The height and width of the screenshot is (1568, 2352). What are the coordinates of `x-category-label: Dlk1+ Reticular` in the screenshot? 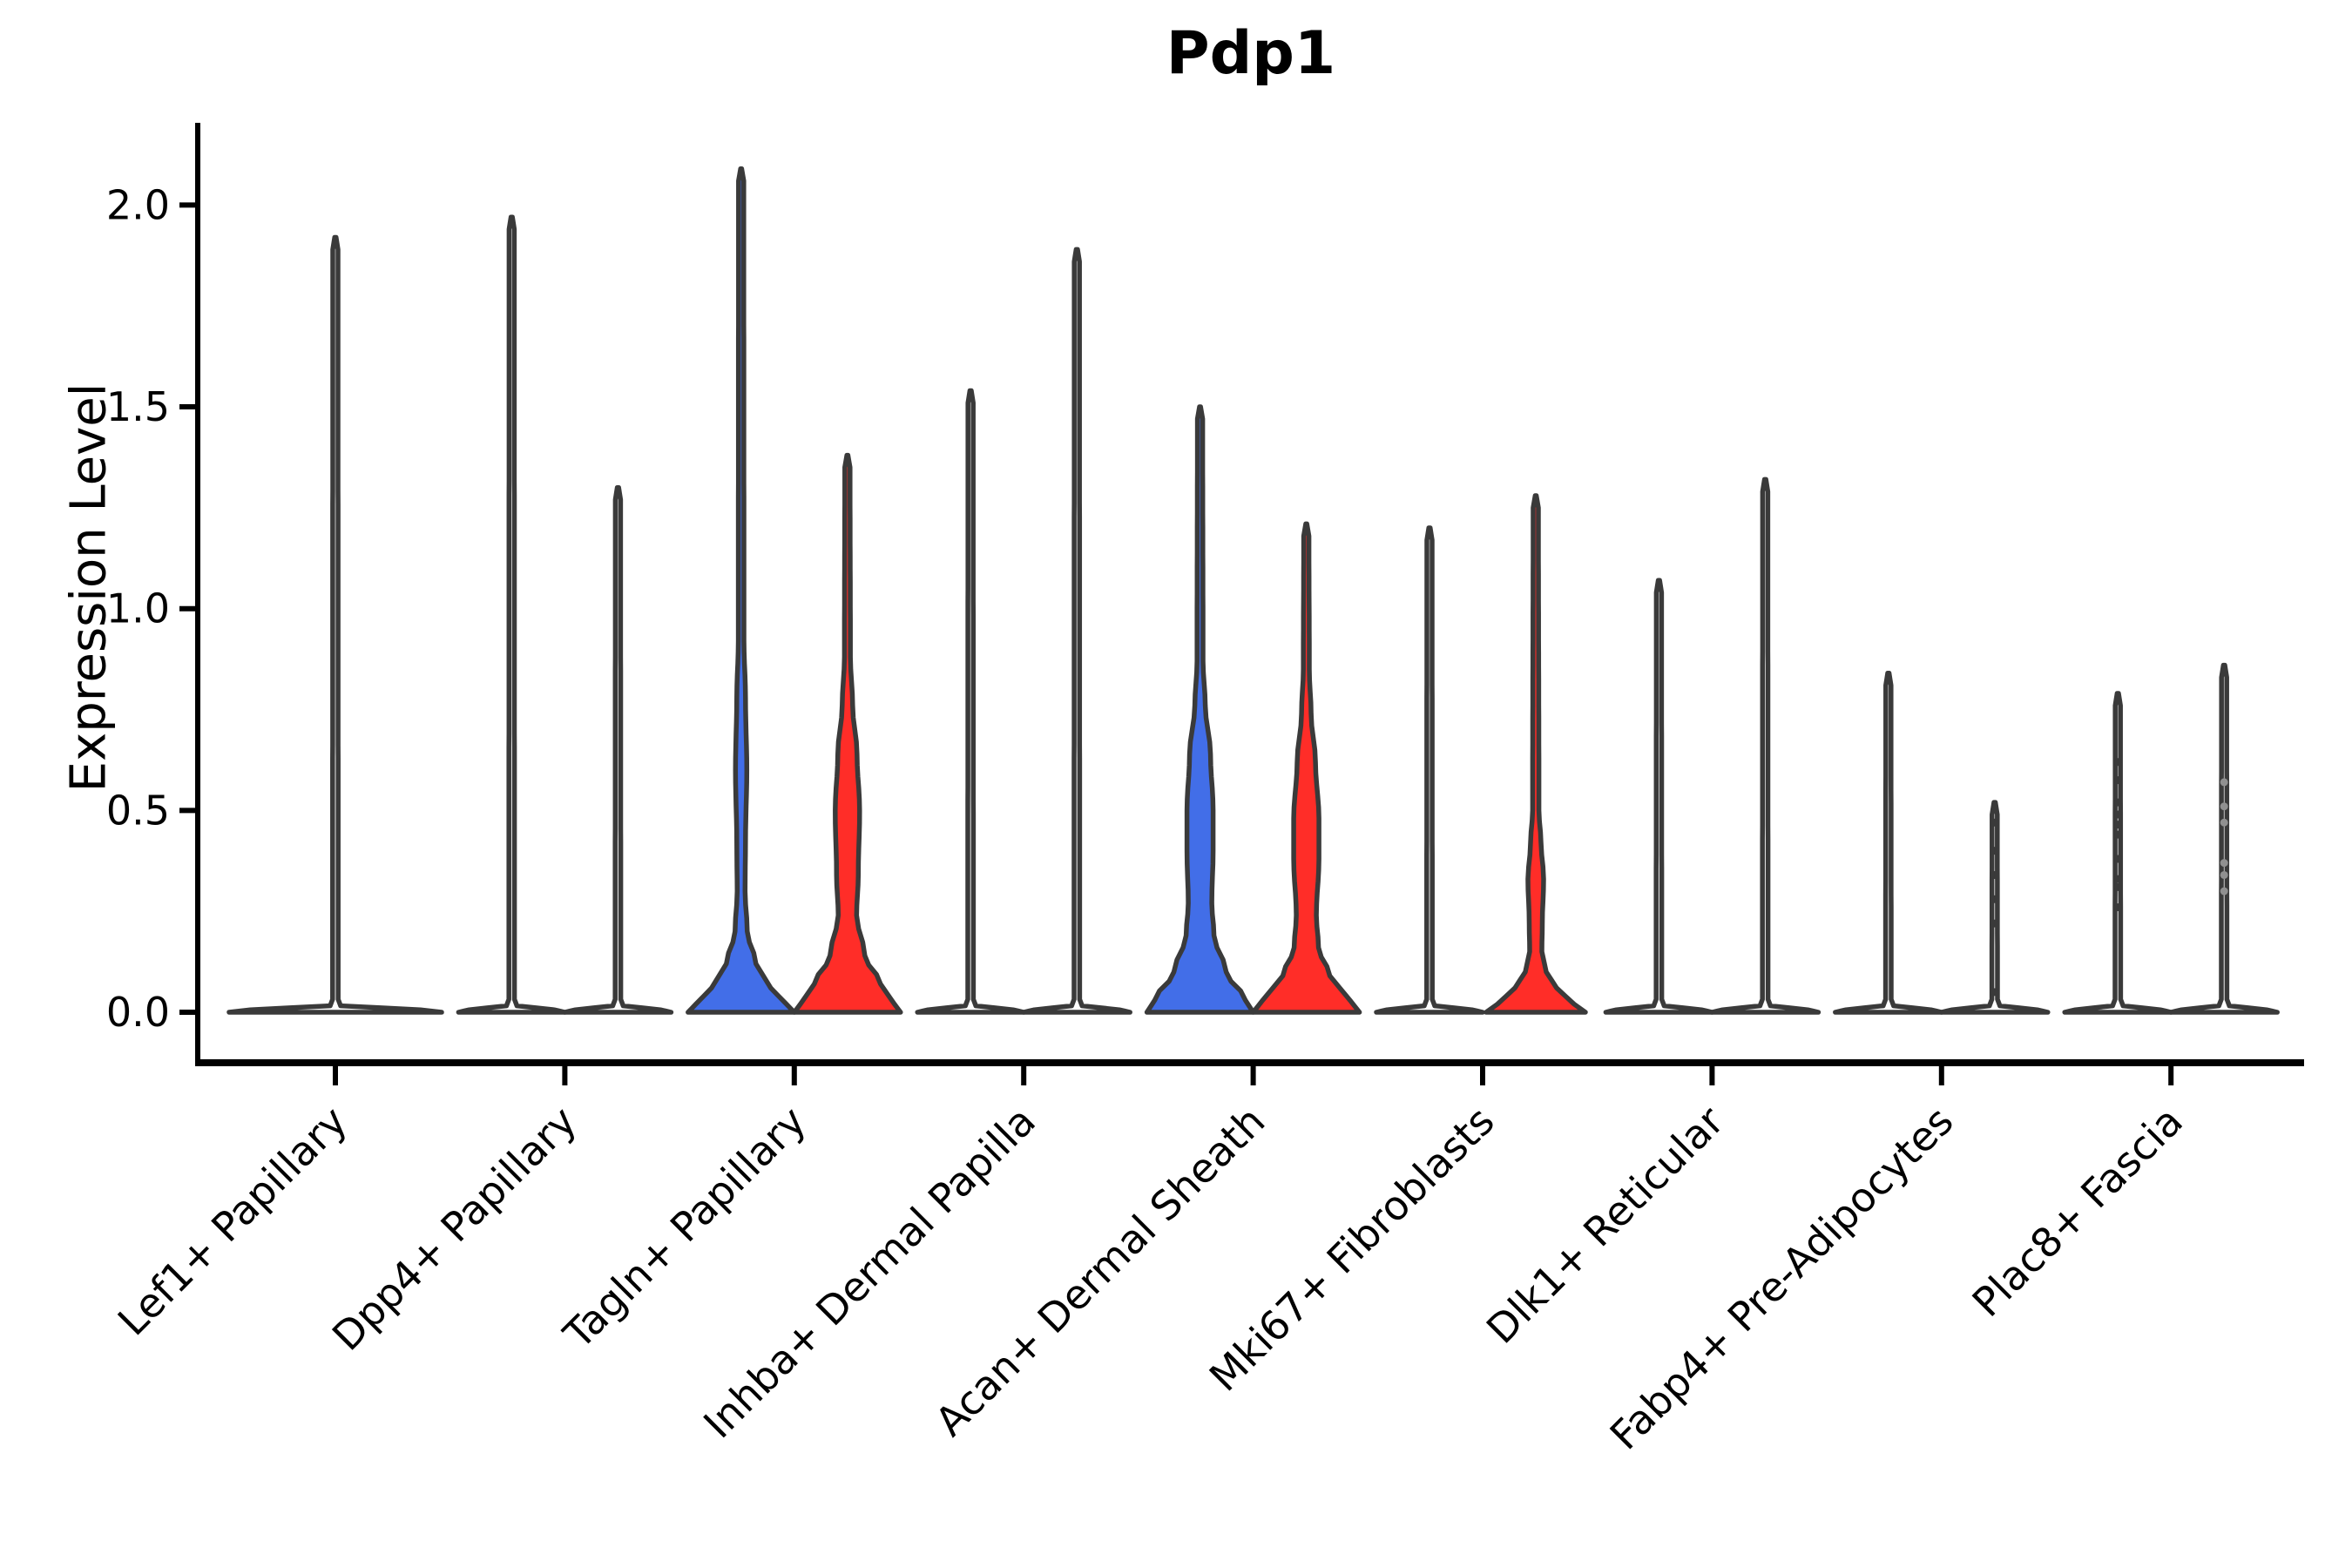 It's located at (1605, 1225).